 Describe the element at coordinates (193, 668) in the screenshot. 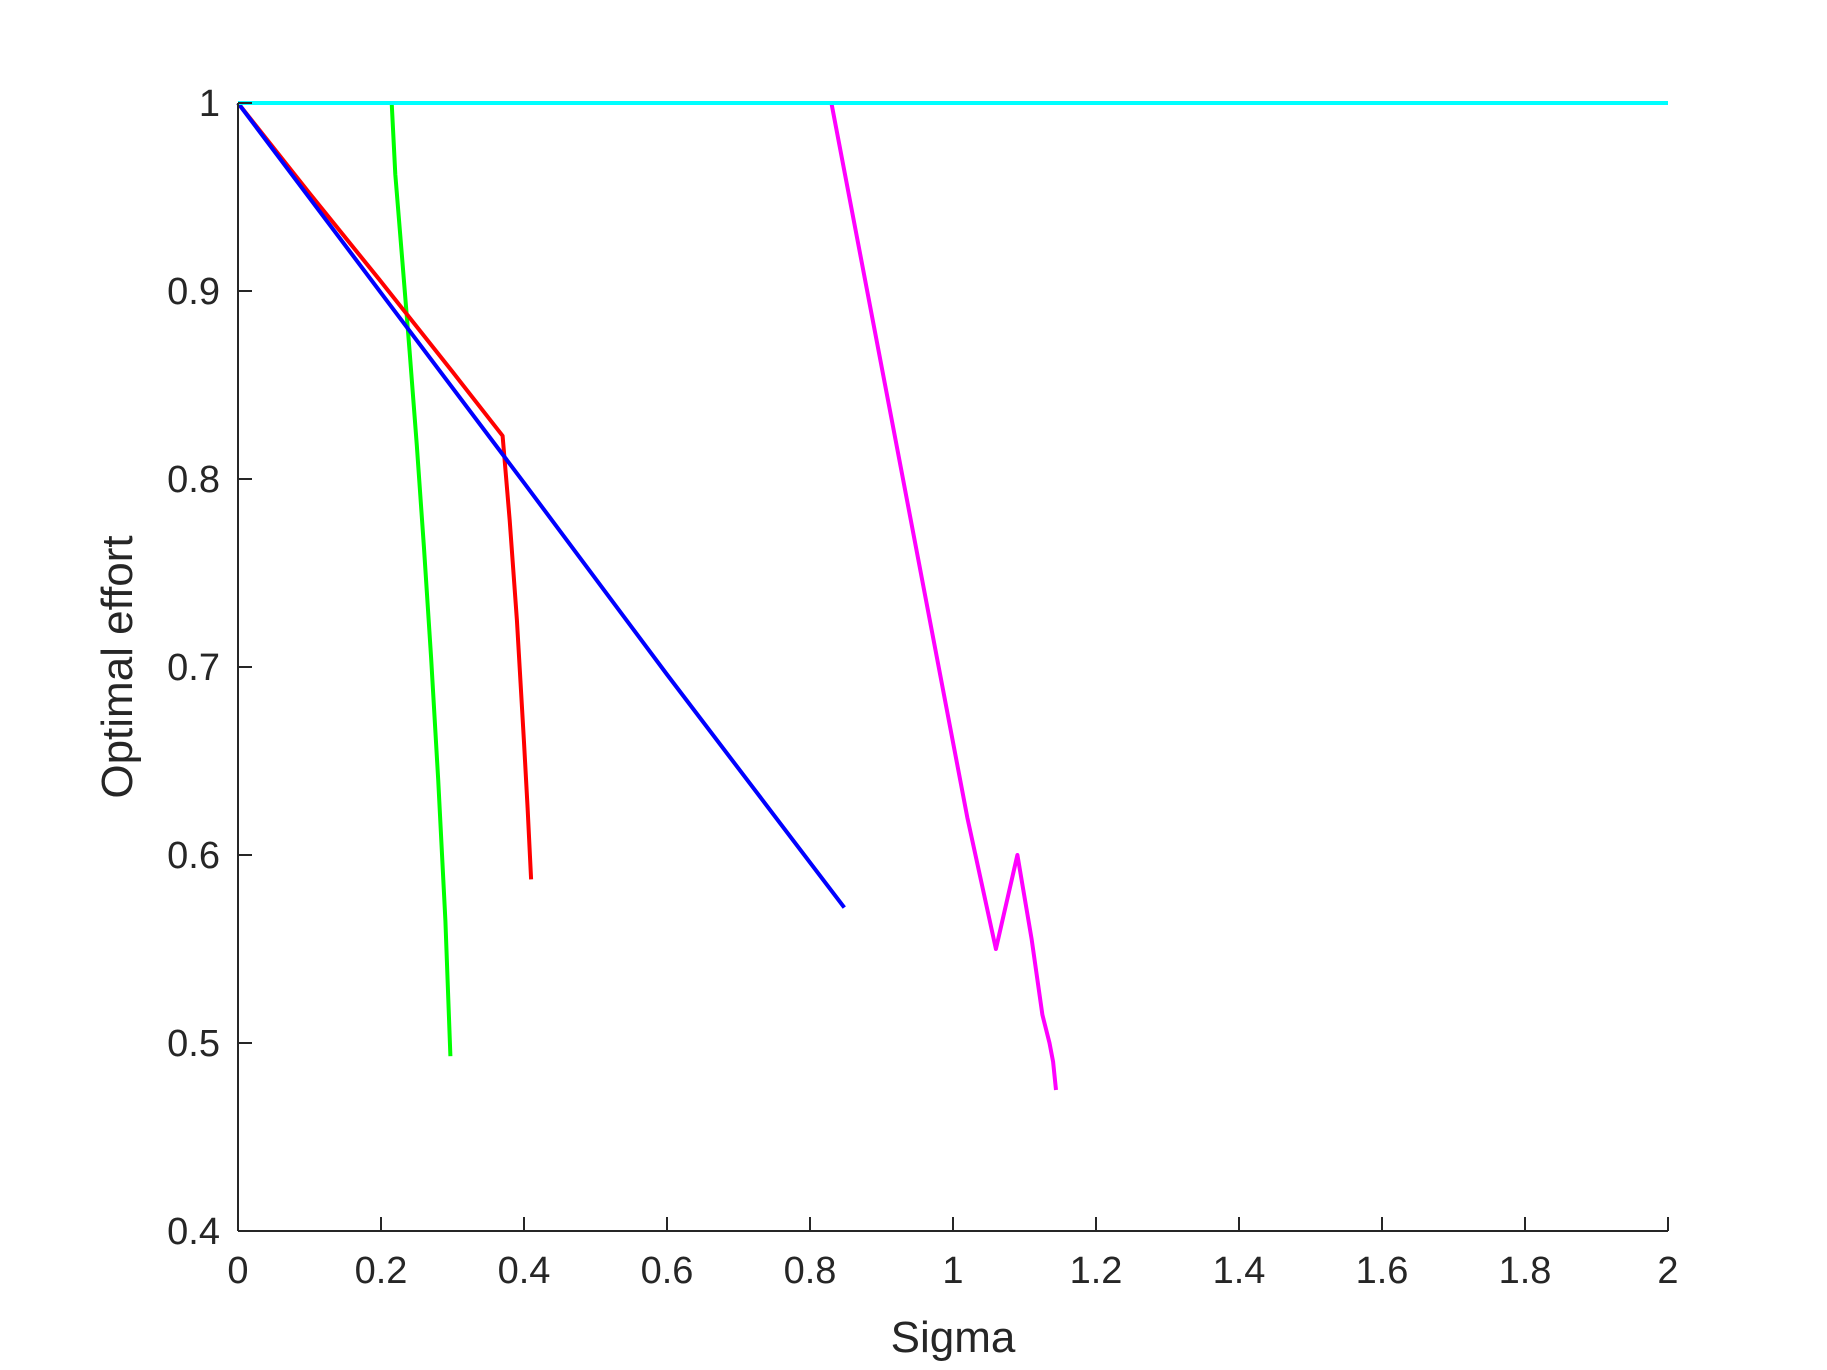

I see `y-tick-label: 0.7` at that location.